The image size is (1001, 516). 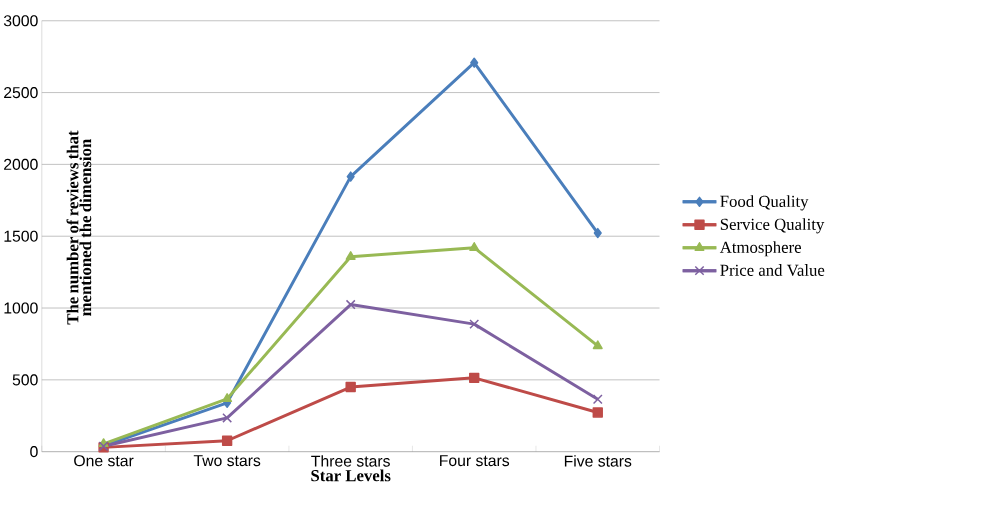 What do you see at coordinates (79, 227) in the screenshot?
I see `y-axis-title: The number of reviews that mentioned the dimension` at bounding box center [79, 227].